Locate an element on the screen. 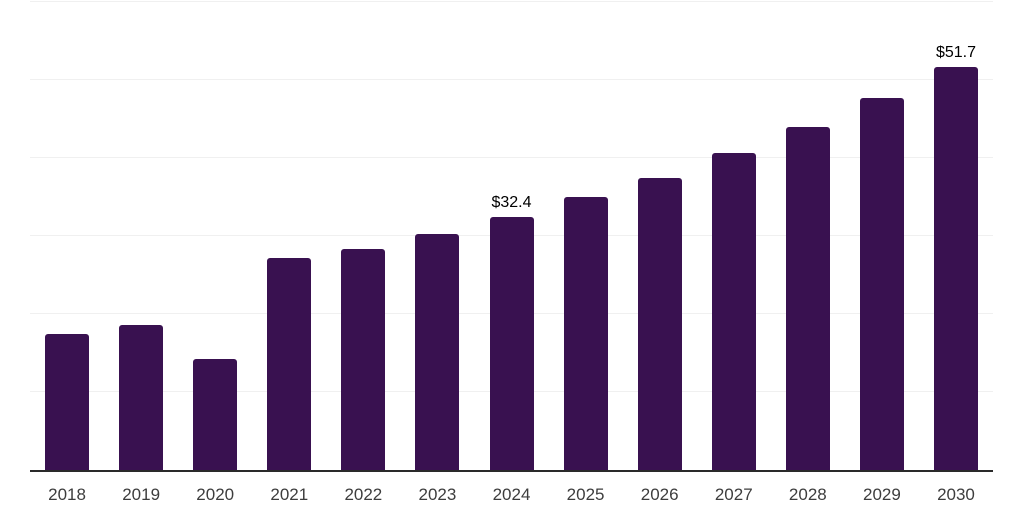 The image size is (1024, 512). bar-slot-2026 is located at coordinates (660, 236).